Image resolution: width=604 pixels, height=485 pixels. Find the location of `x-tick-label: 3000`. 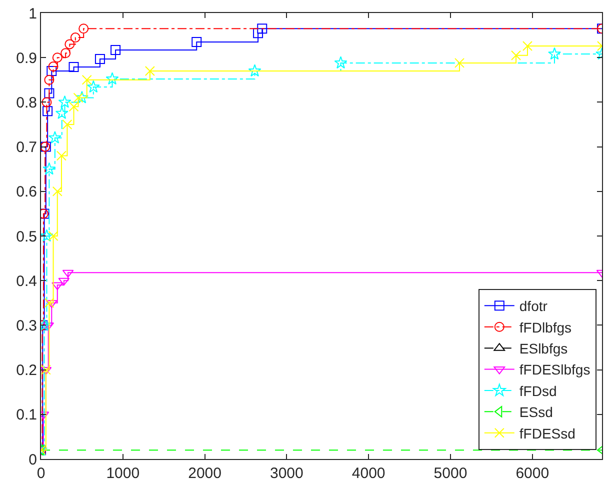

x-tick-label: 3000 is located at coordinates (287, 473).